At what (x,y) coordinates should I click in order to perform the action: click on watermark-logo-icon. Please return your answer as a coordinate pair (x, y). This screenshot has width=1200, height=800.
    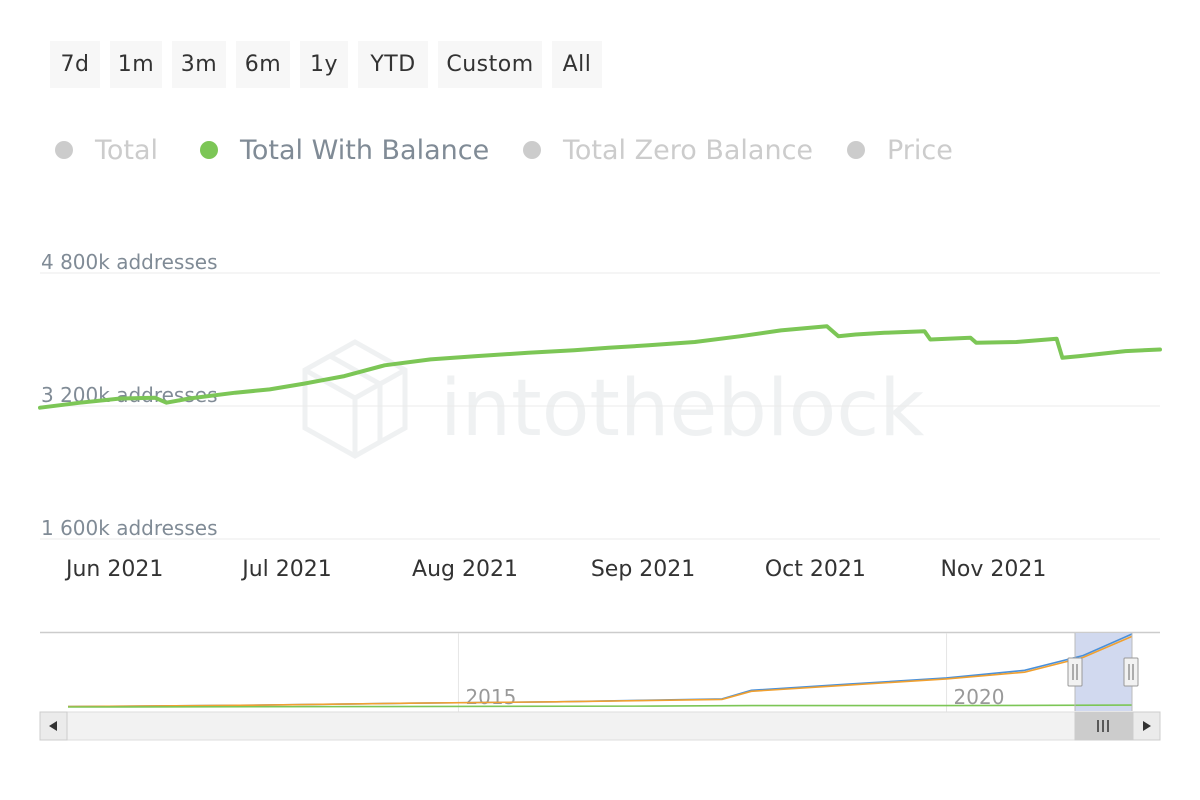
    Looking at the image, I should click on (355, 399).